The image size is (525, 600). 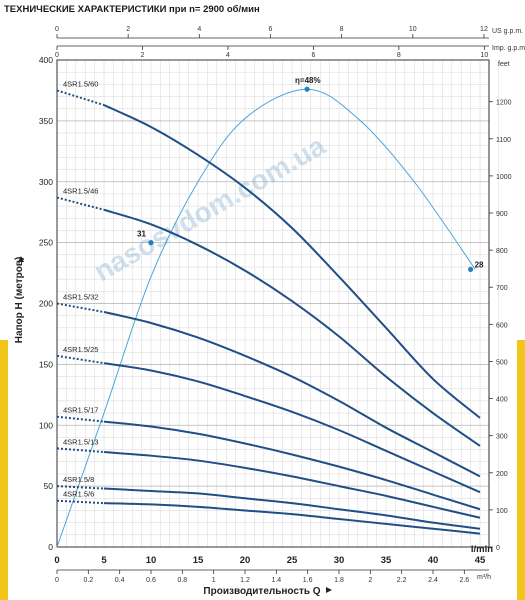 What do you see at coordinates (504, 177) in the screenshot?
I see `feet-tick-label: 1000` at bounding box center [504, 177].